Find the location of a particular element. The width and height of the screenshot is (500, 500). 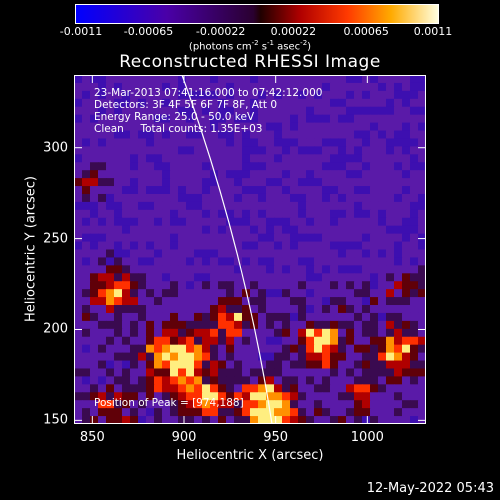

info-total-counts: Clean Total counts: 1.35E+03 is located at coordinates (178, 129).